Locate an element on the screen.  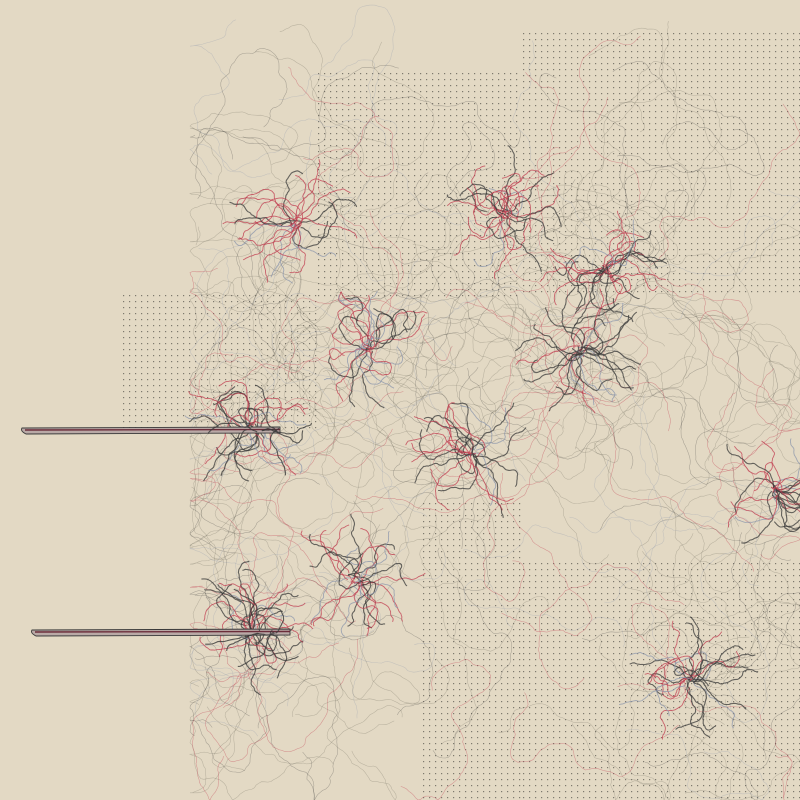
streaks-layer is located at coordinates (167, 525).